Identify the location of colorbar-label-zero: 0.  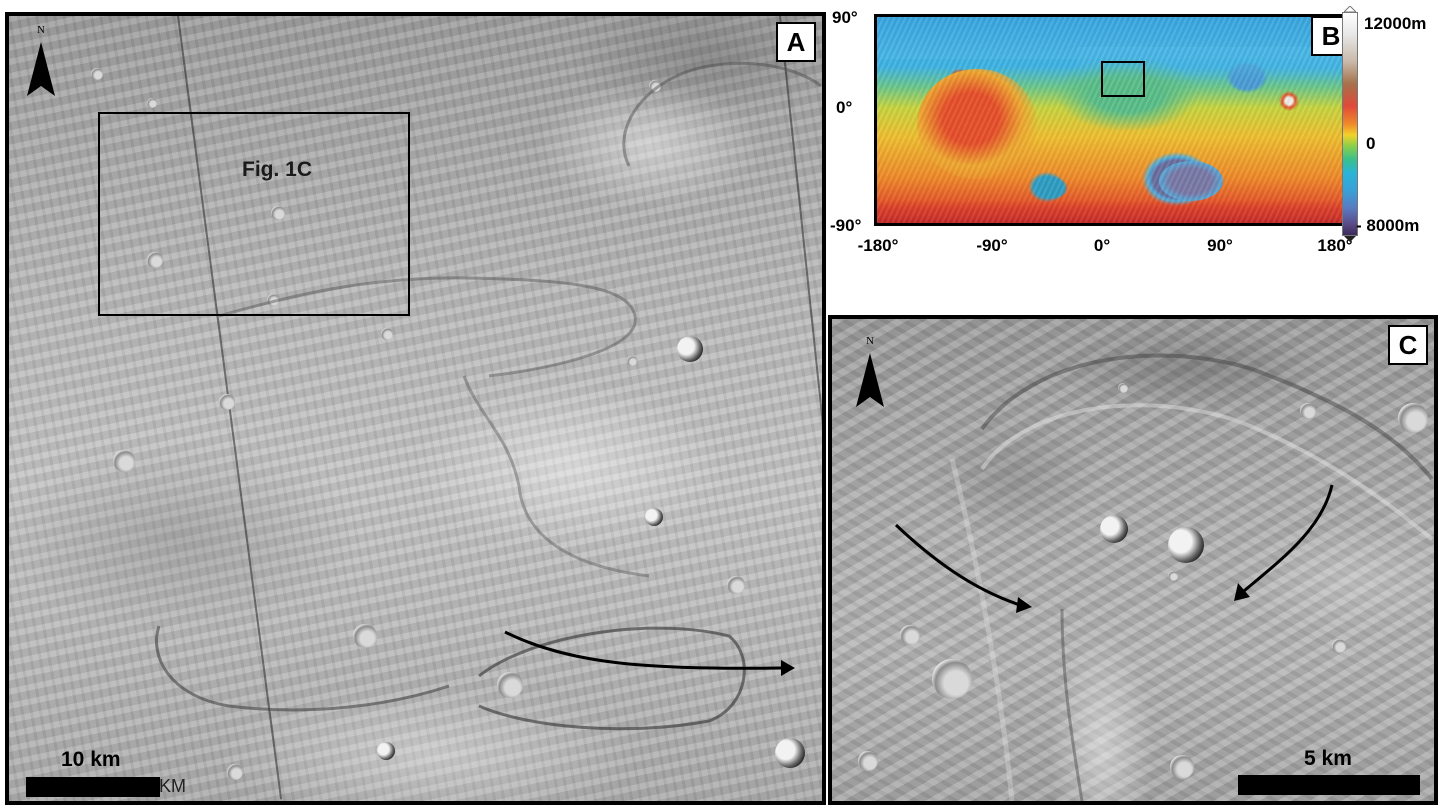
(1371, 143).